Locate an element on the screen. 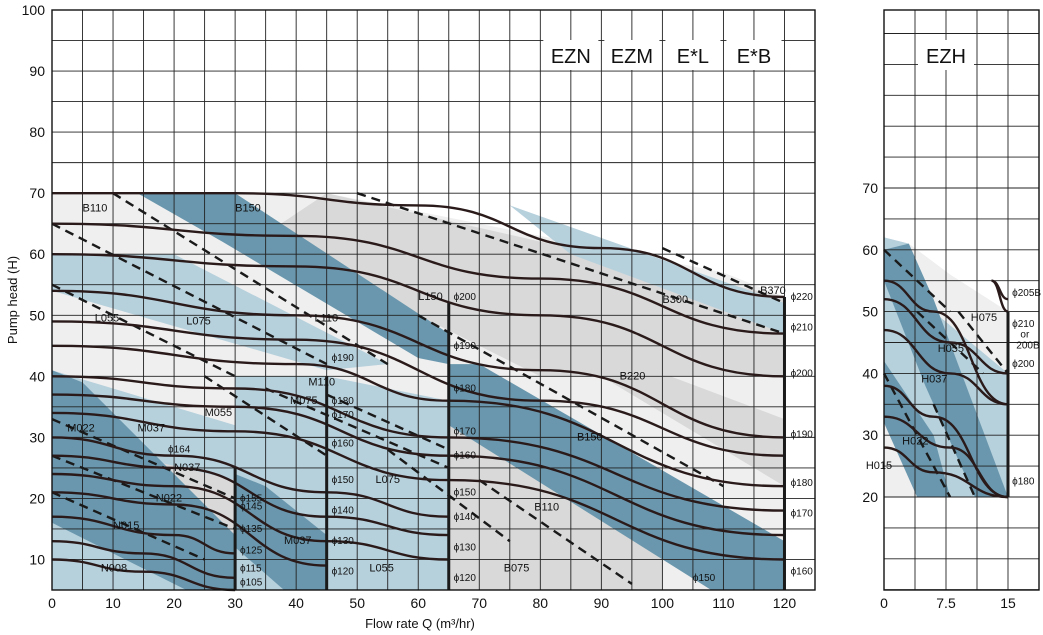 This screenshot has height=635, width=1043. x-tick-label: 60 is located at coordinates (418, 603).